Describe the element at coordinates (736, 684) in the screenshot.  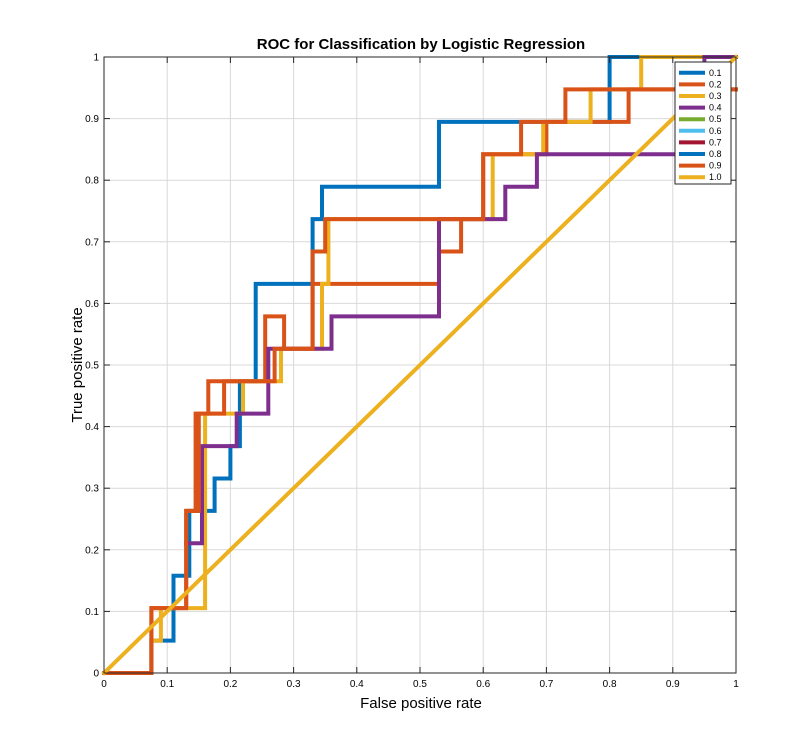
I see `x-tick-label: 1` at that location.